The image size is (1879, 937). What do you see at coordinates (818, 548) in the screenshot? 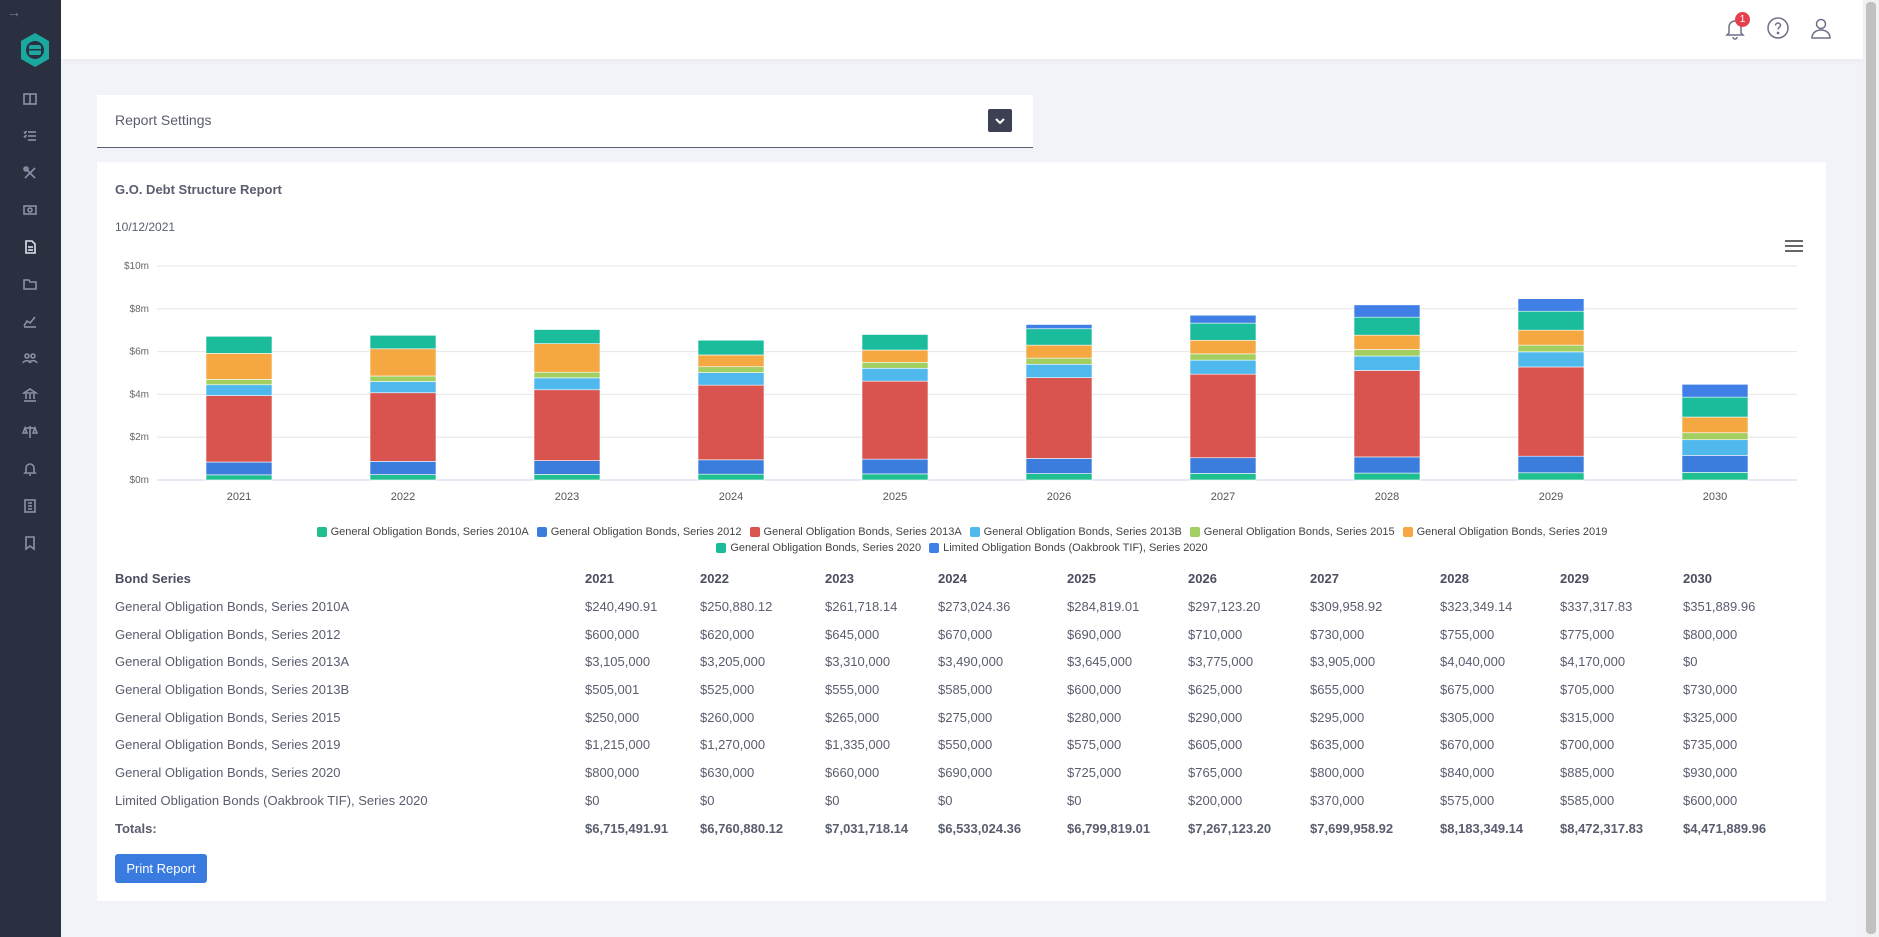
I see `legend-item: General Obligation Bonds, Series 2020` at bounding box center [818, 548].